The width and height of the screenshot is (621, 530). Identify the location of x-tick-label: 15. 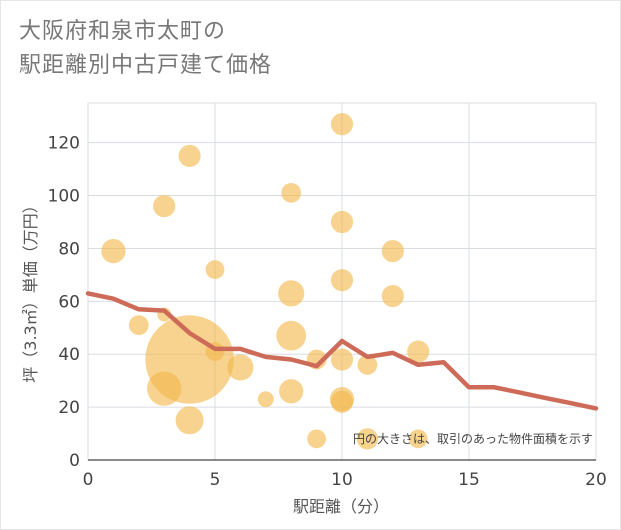
(469, 480).